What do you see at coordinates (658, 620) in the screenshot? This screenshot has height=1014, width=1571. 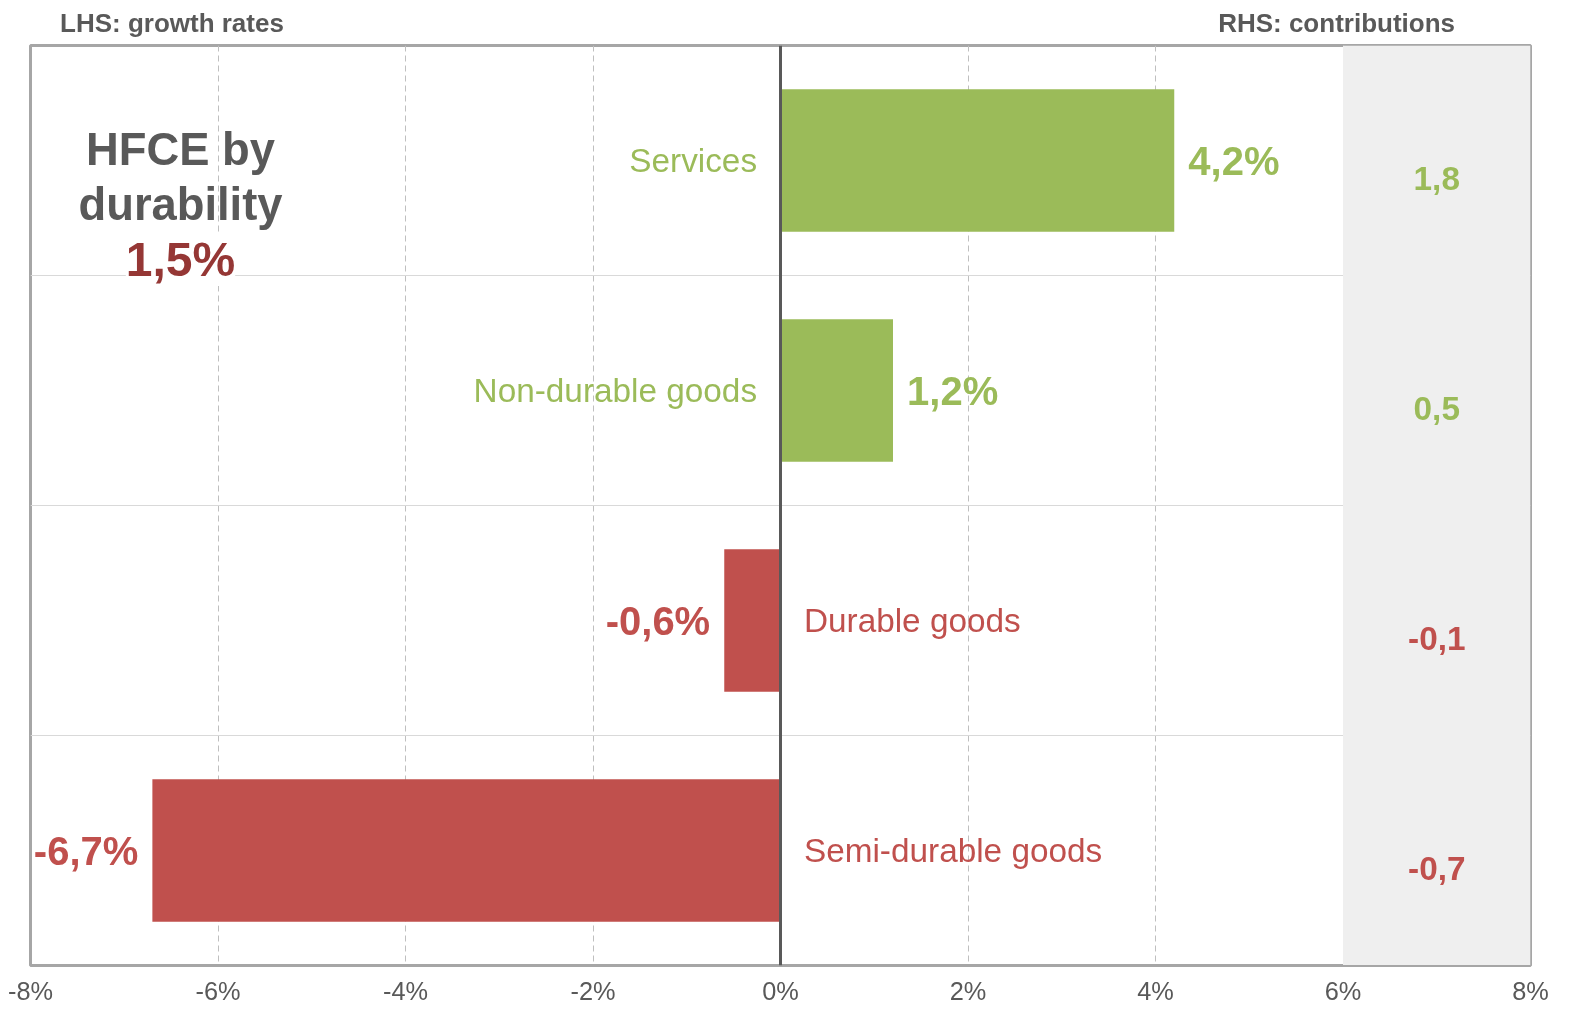 I see `data-label: -0,6%` at bounding box center [658, 620].